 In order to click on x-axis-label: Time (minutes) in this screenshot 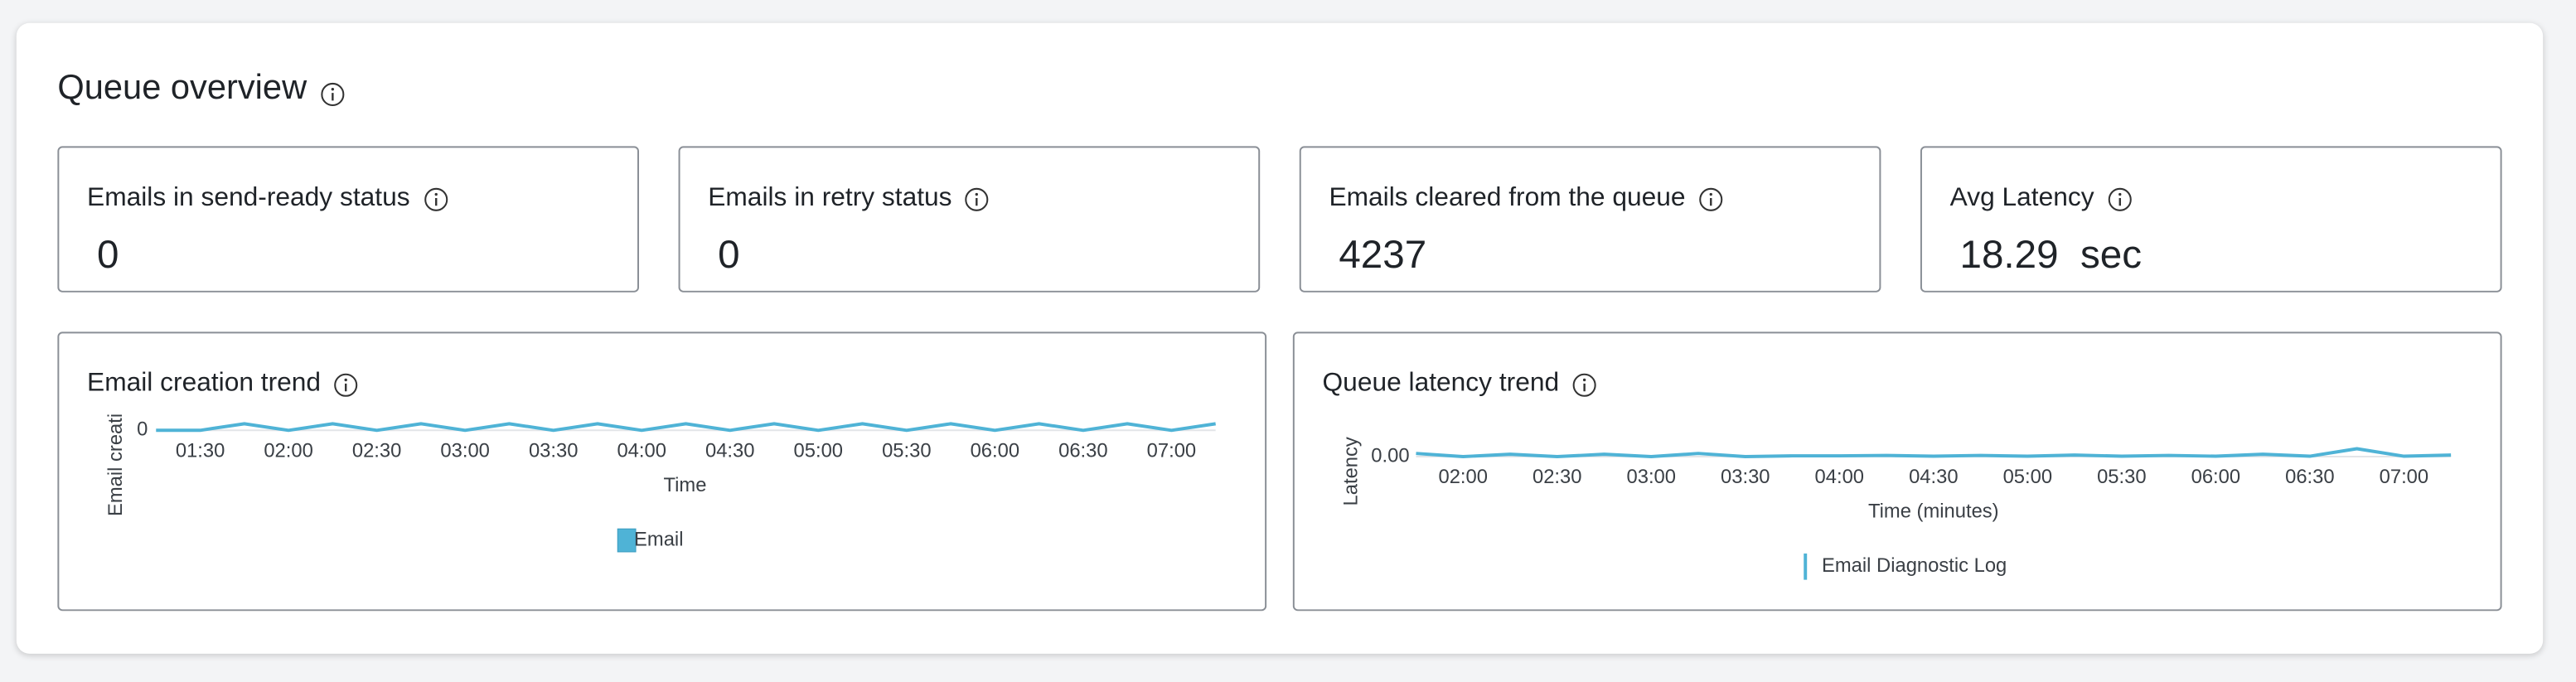, I will do `click(1933, 512)`.